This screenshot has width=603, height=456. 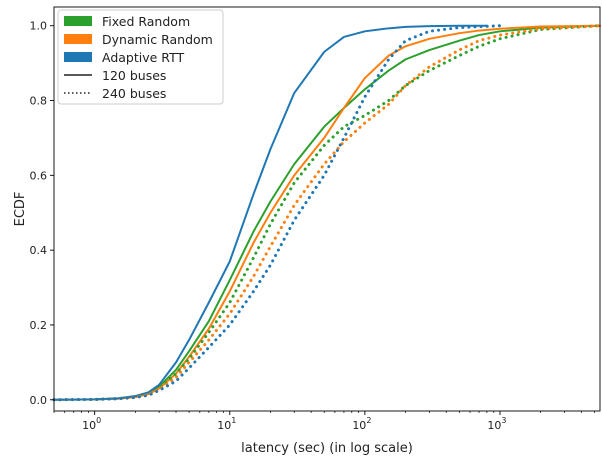 What do you see at coordinates (42, 213) in the screenshot?
I see `y-axis: 0.0 0.2 0.4 0.6 0.8 1.0` at bounding box center [42, 213].